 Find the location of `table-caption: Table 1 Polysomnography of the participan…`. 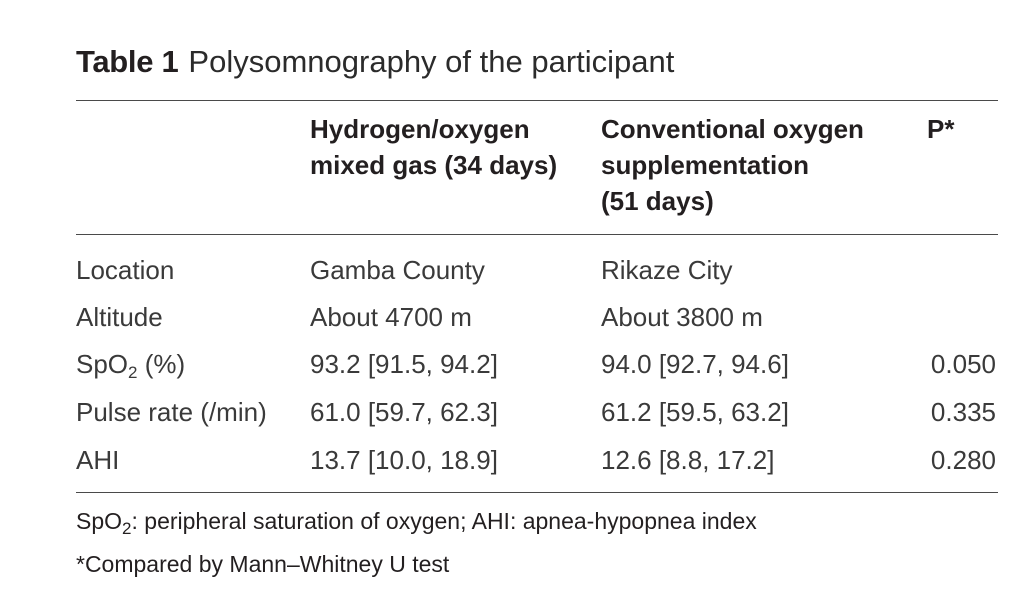

table-caption: Table 1 Polysomnography of the participan… is located at coordinates (375, 62).